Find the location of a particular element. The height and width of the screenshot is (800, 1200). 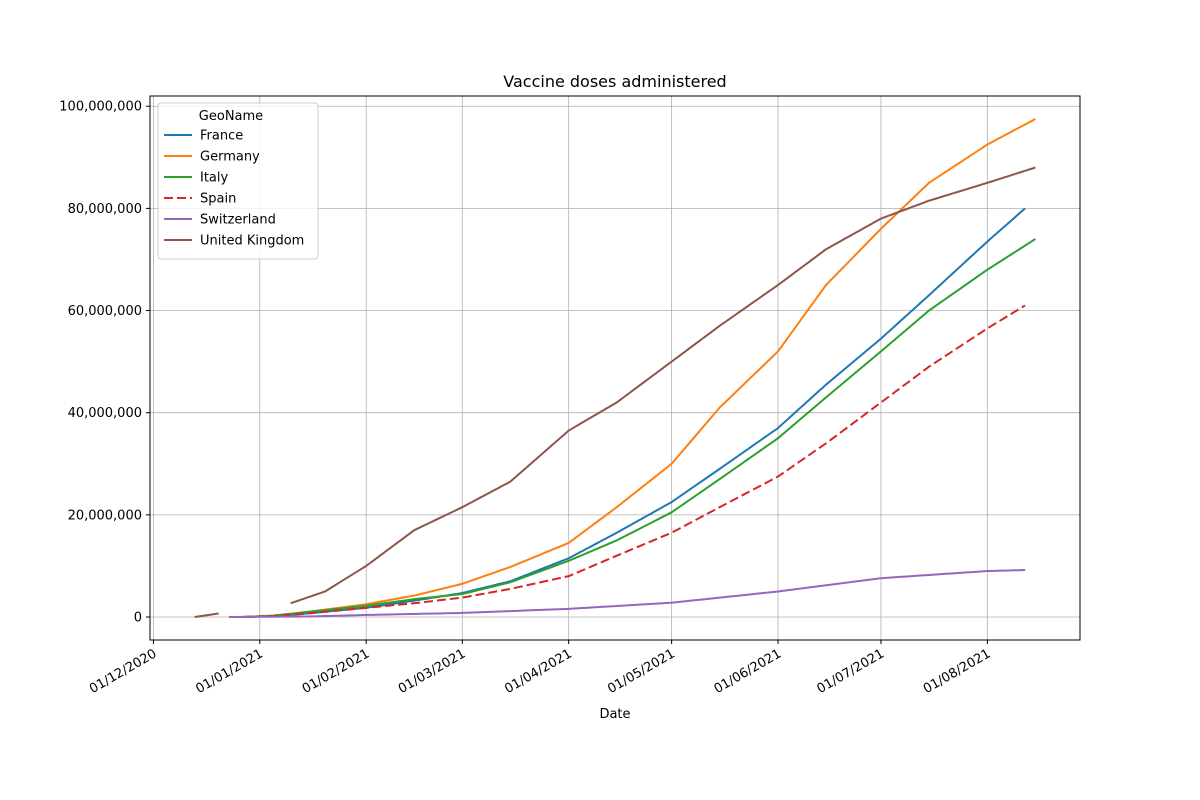

y-tick-label: 40,000,000 is located at coordinates (105, 413).